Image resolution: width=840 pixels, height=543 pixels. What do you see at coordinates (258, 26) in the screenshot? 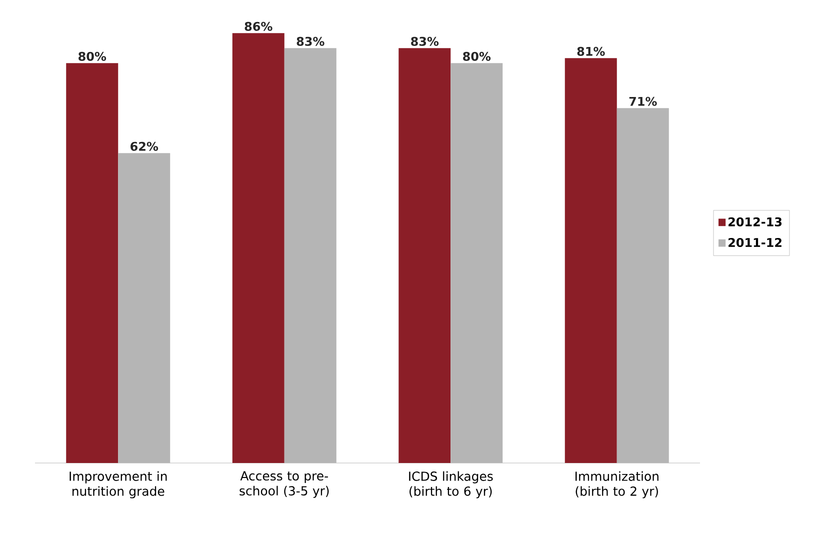
I see `data-label: 86%` at bounding box center [258, 26].